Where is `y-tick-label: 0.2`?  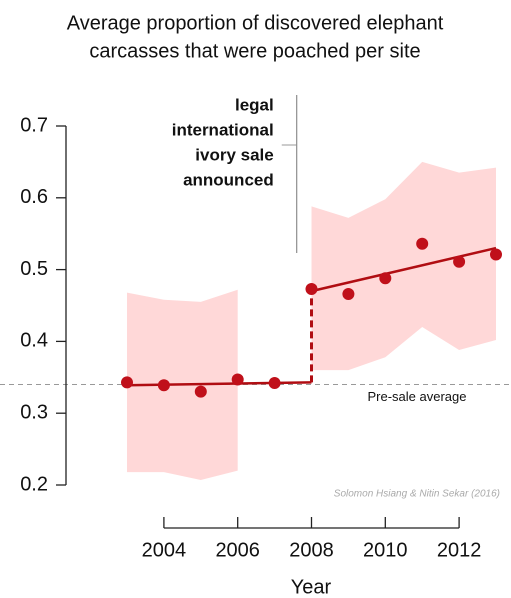 y-tick-label: 0.2 is located at coordinates (34, 484).